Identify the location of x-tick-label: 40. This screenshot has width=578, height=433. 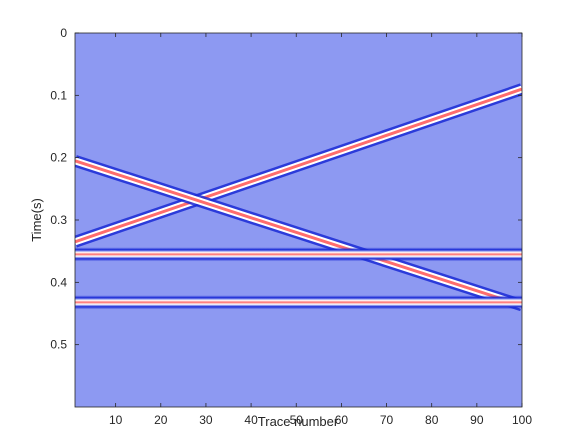
(251, 420).